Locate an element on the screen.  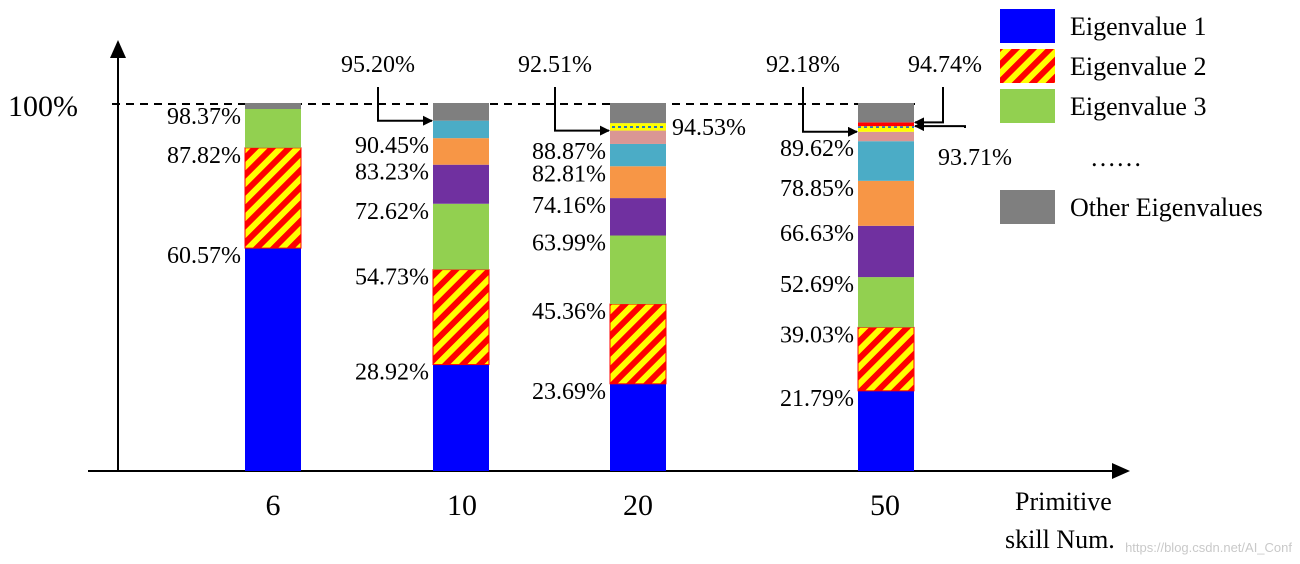
bar-6-label-1: 60.57% is located at coordinates (204, 256).